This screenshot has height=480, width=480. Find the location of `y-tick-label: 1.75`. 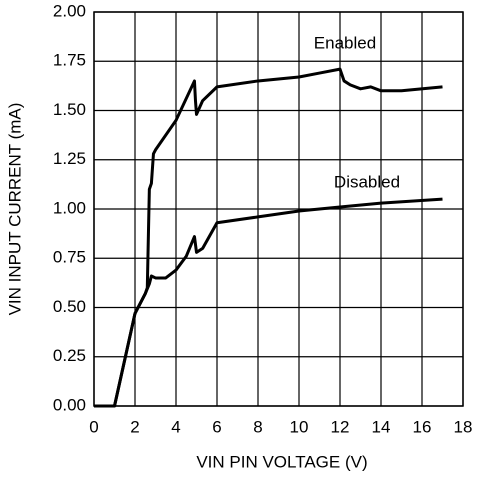

y-tick-label: 1.75 is located at coordinates (69, 60).